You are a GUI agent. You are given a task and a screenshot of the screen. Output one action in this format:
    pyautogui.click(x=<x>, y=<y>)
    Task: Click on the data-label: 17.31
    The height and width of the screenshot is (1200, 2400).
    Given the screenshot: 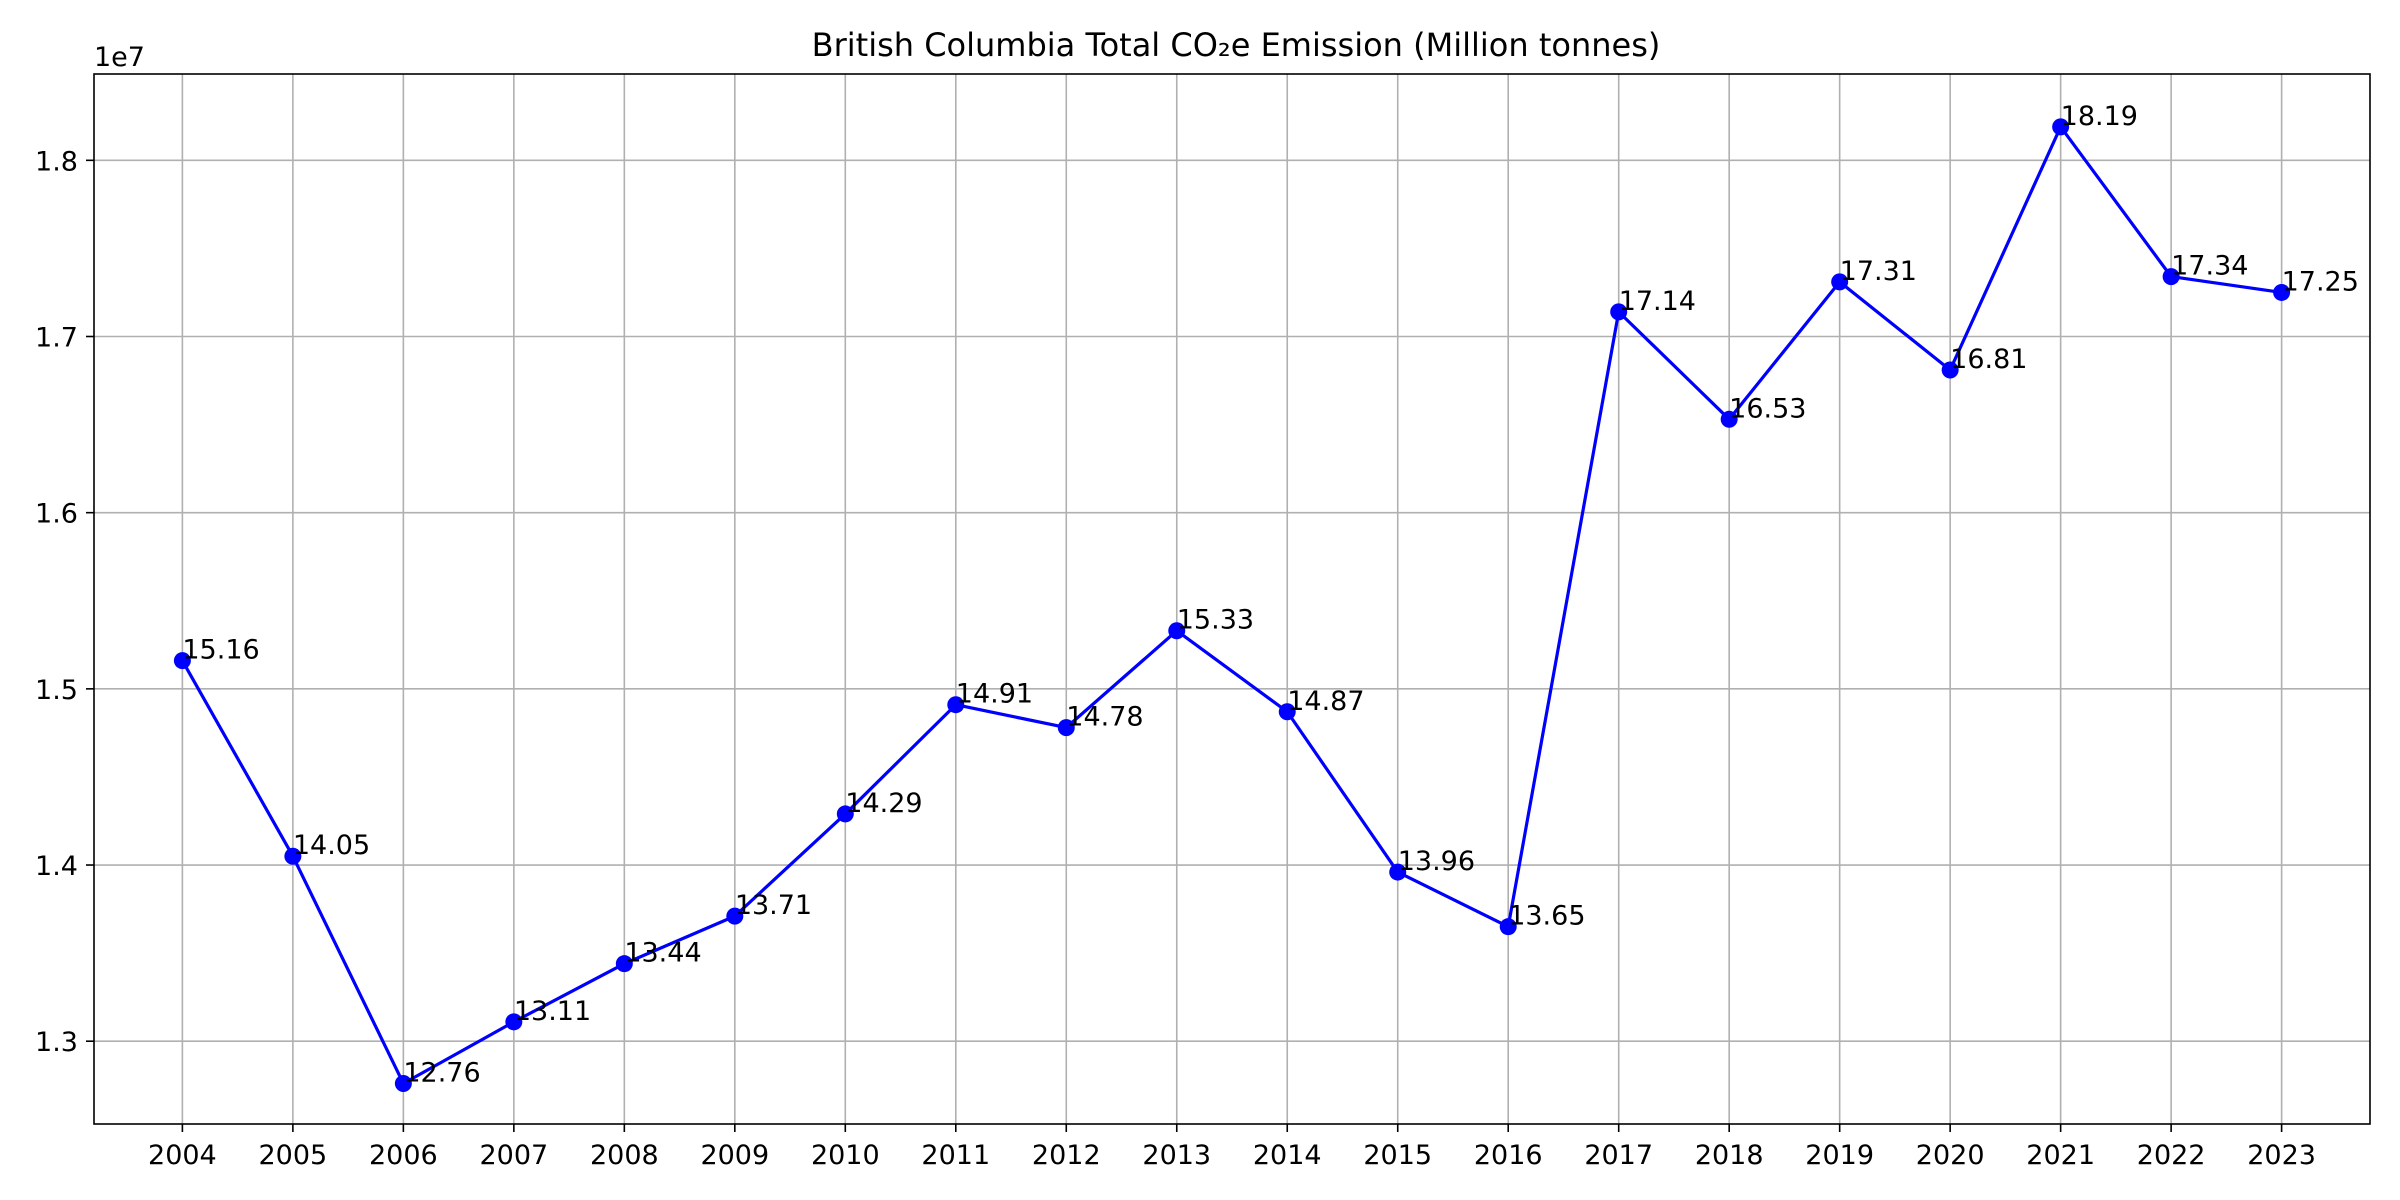 What is the action you would take?
    pyautogui.click(x=1878, y=271)
    